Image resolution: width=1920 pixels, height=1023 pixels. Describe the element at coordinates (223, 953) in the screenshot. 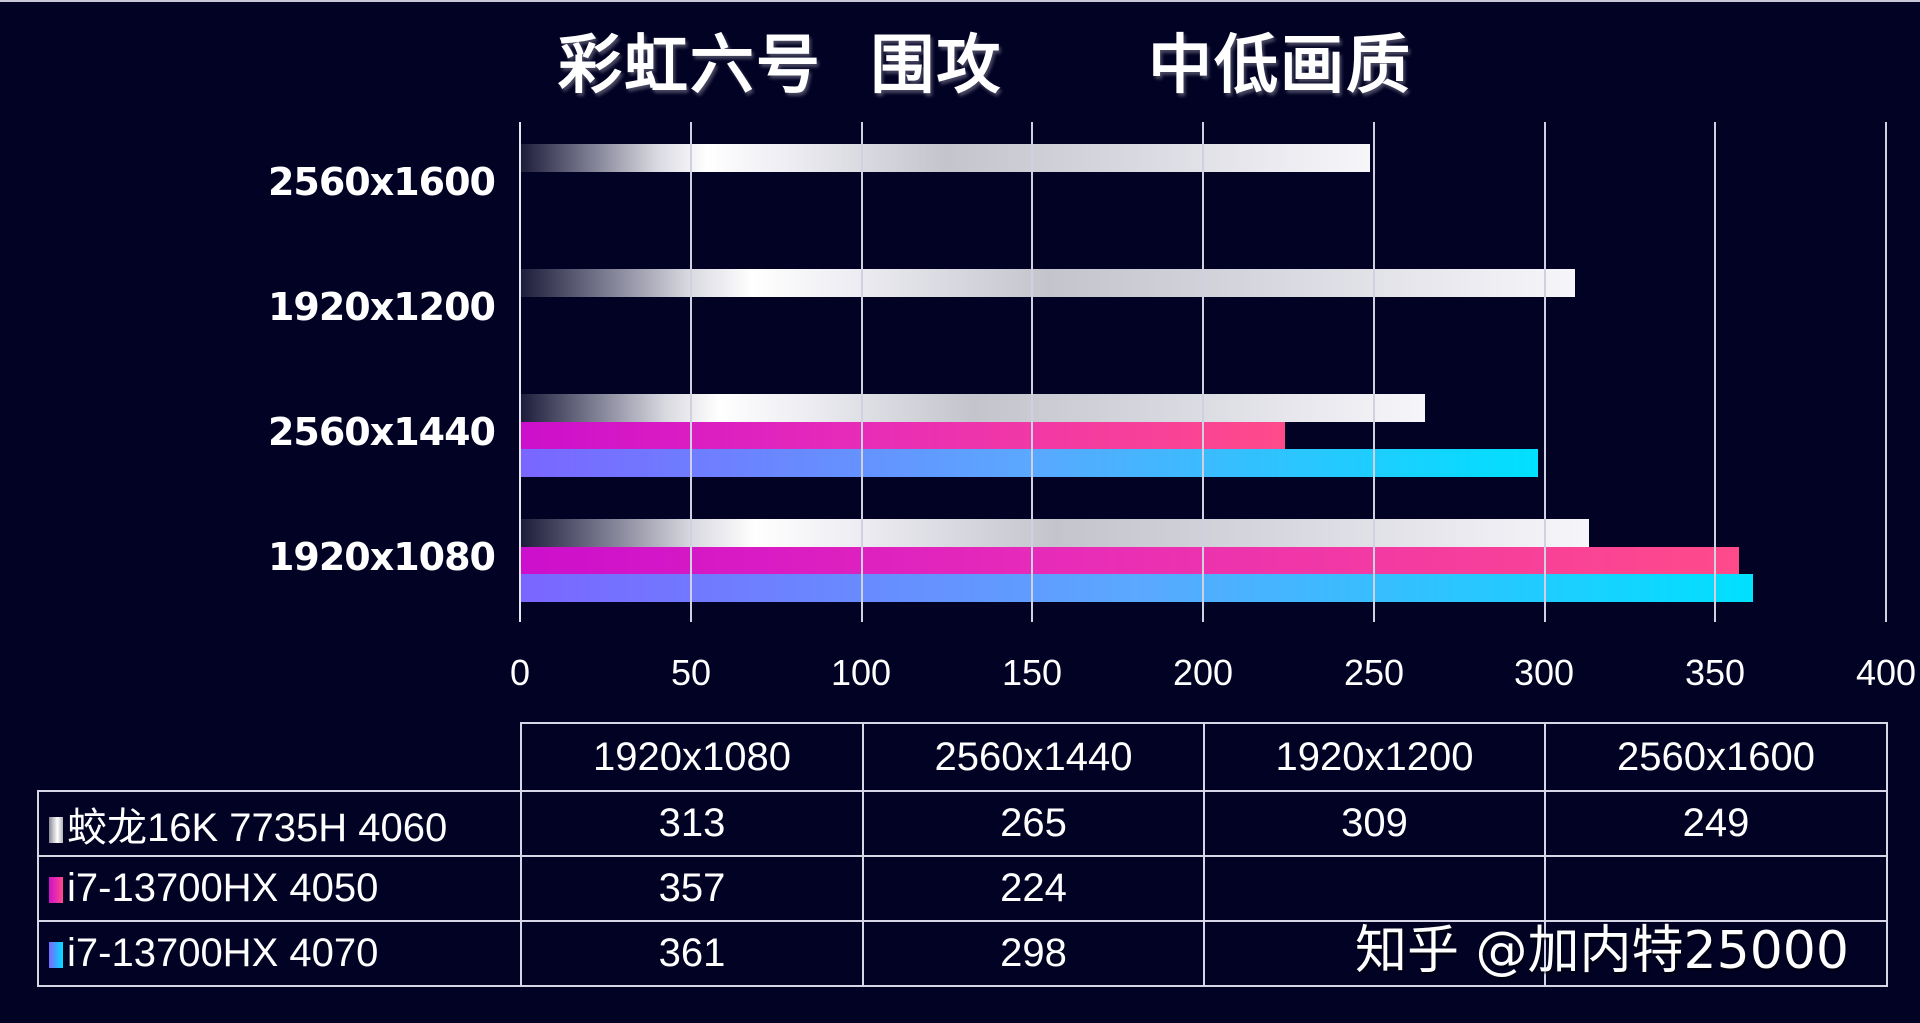

I see `series-name: i7-13700HX 4070` at that location.